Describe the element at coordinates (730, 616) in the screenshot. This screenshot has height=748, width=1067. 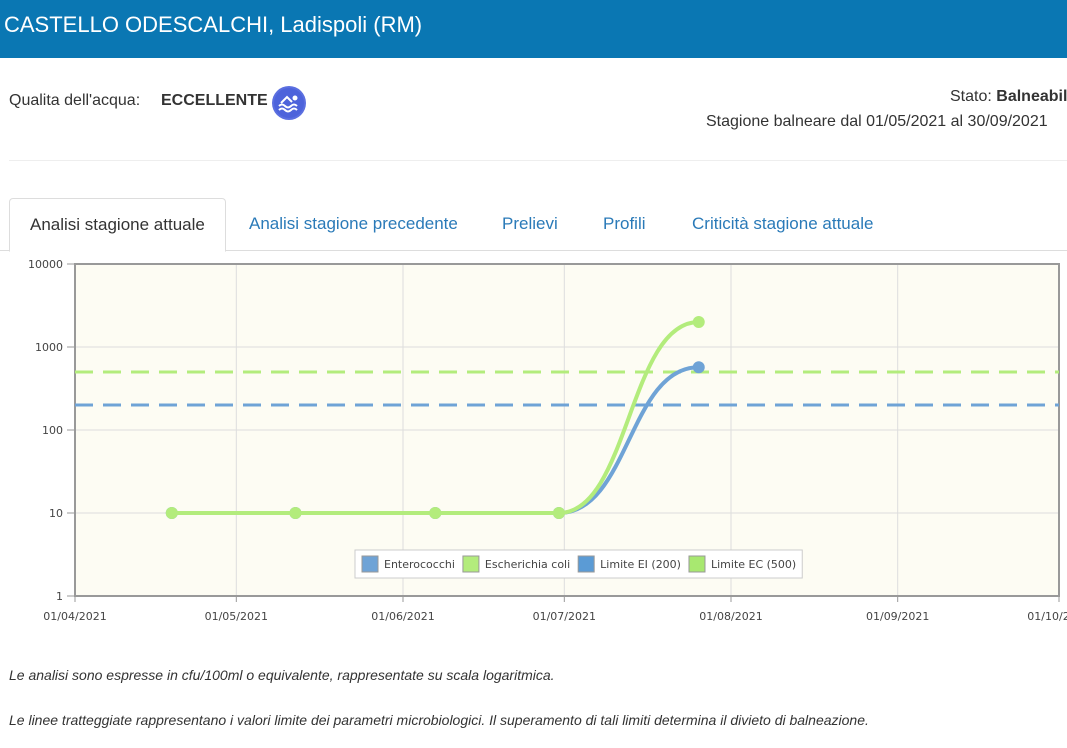
I see `x-tick-label: 01/08/2021` at that location.